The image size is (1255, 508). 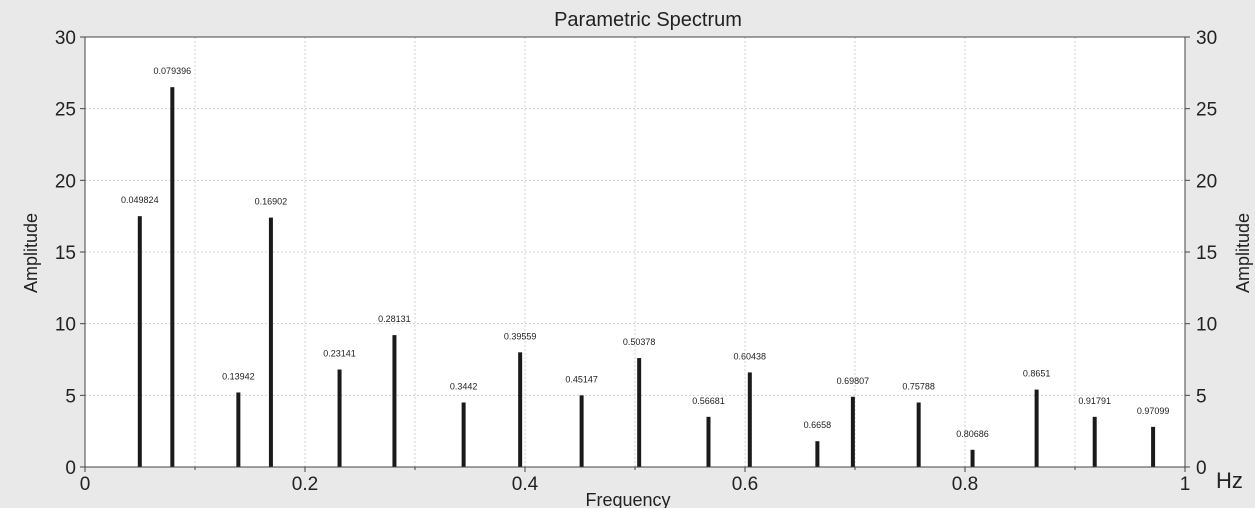 What do you see at coordinates (65, 181) in the screenshot?
I see `y-tick-label-left: 20` at bounding box center [65, 181].